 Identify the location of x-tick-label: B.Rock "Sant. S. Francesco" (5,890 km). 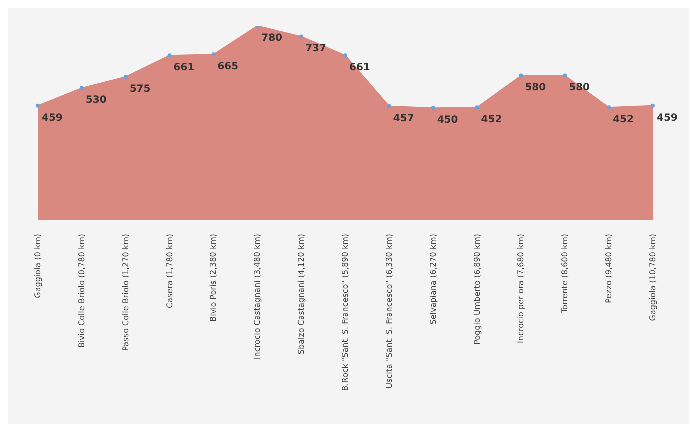
(345, 313).